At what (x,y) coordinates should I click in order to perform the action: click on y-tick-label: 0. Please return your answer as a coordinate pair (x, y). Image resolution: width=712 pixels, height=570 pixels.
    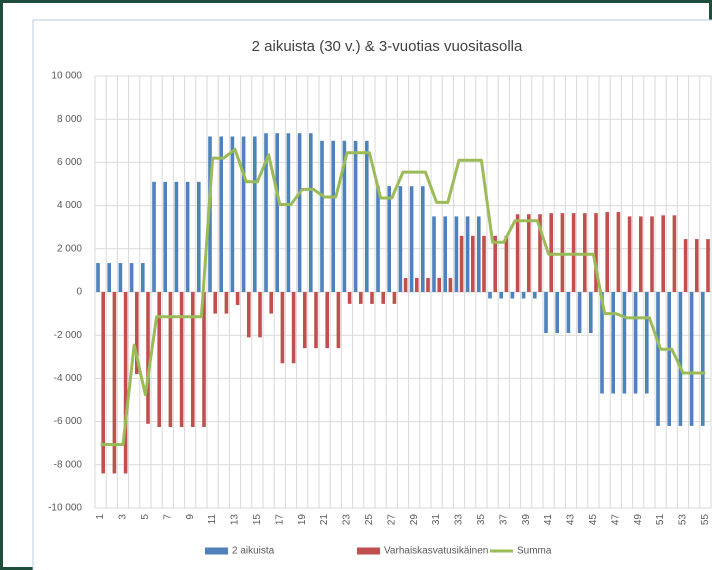
    Looking at the image, I should click on (79, 292).